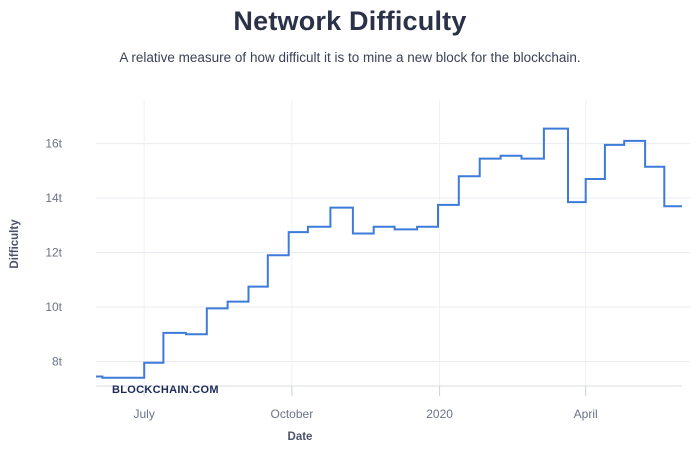 This screenshot has height=449, width=700. What do you see at coordinates (53, 307) in the screenshot?
I see `y-tick-label: 10t` at bounding box center [53, 307].